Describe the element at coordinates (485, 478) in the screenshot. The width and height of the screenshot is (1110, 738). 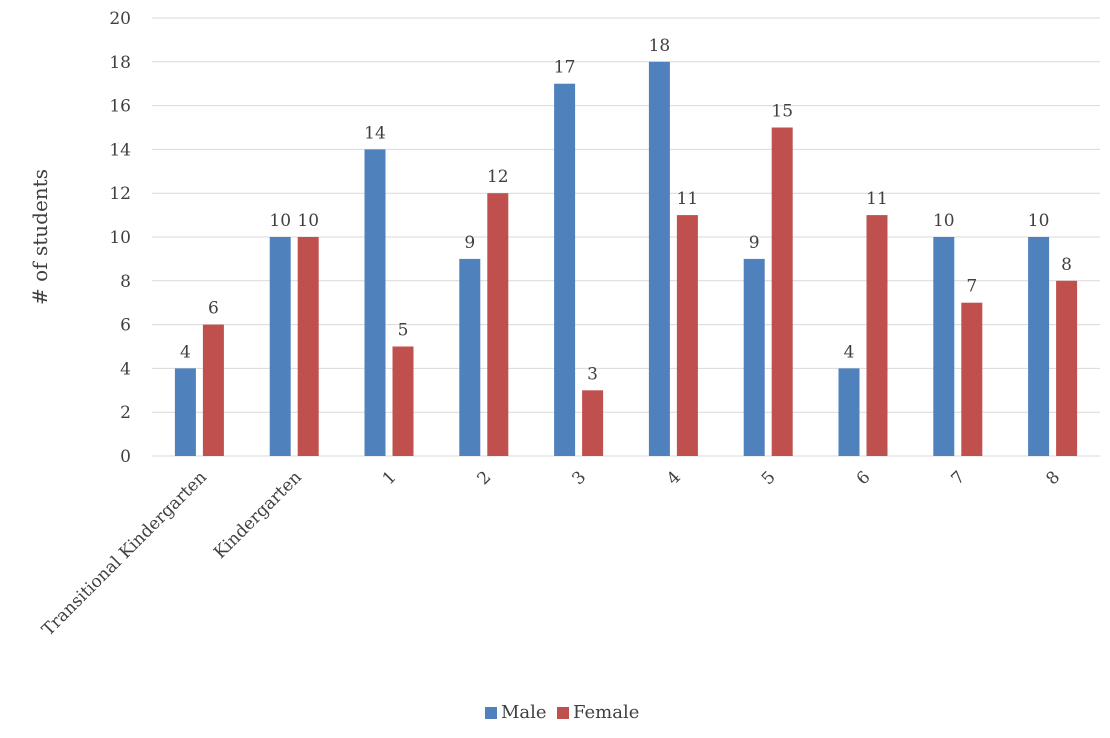
I see `x-category-label: 2` at that location.